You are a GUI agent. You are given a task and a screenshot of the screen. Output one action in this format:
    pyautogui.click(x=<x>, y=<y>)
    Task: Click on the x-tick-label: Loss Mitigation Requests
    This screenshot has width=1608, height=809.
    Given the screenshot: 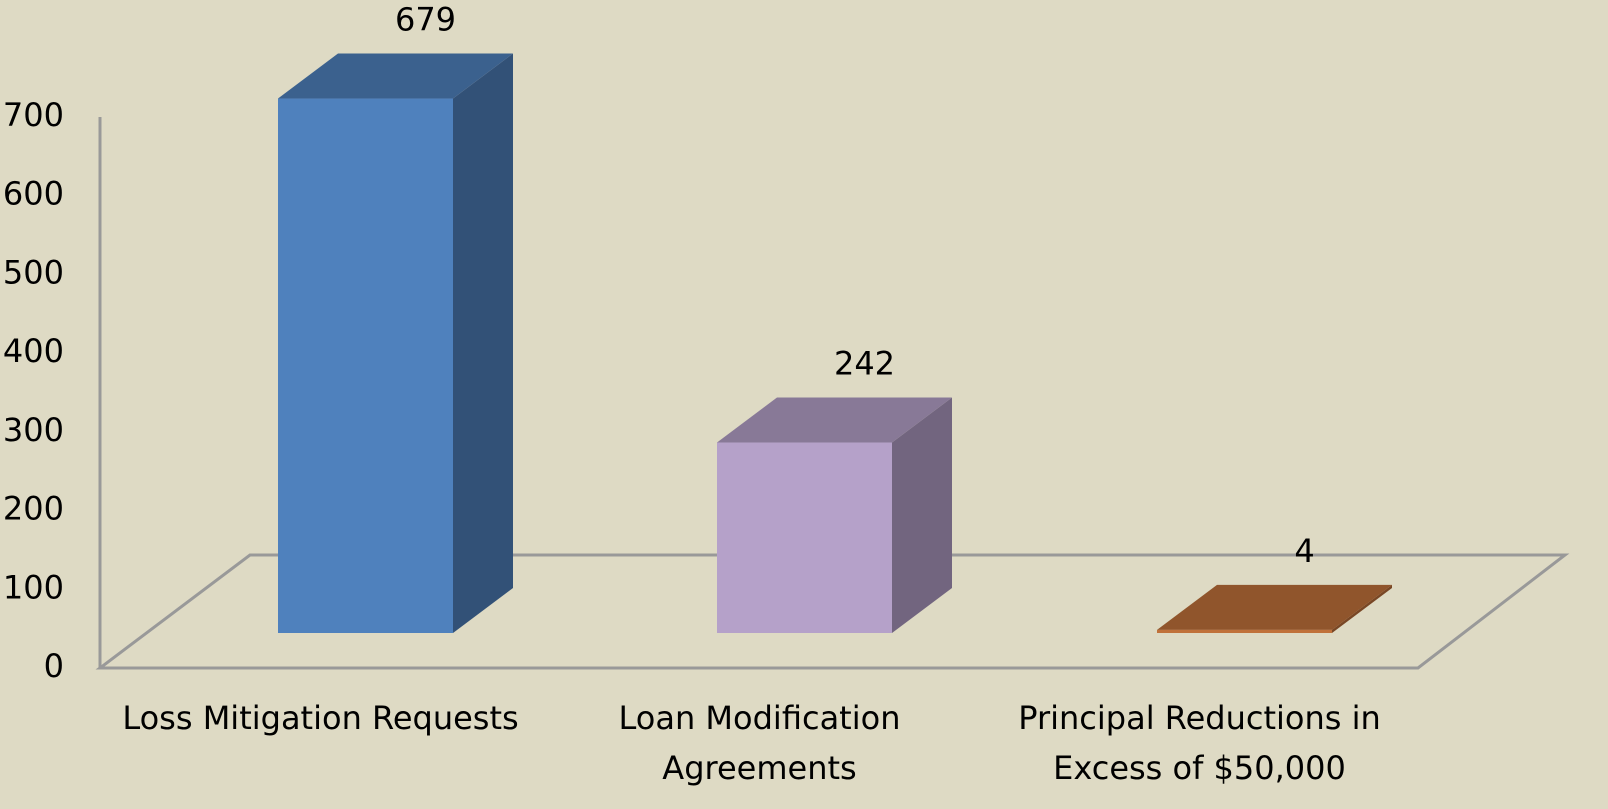 What is the action you would take?
    pyautogui.click(x=320, y=718)
    